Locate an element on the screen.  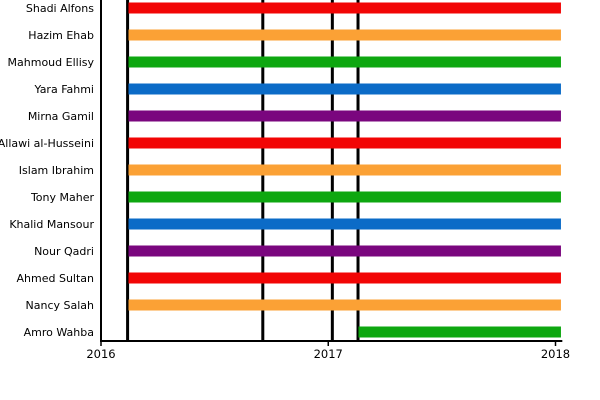
y-axis-category-label: Ahmed Sultan is located at coordinates (56, 278).